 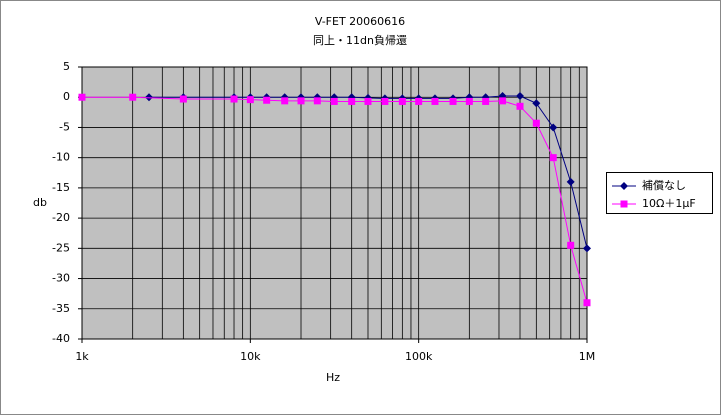 What do you see at coordinates (61, 247) in the screenshot?
I see `y-tick-label: -25` at bounding box center [61, 247].